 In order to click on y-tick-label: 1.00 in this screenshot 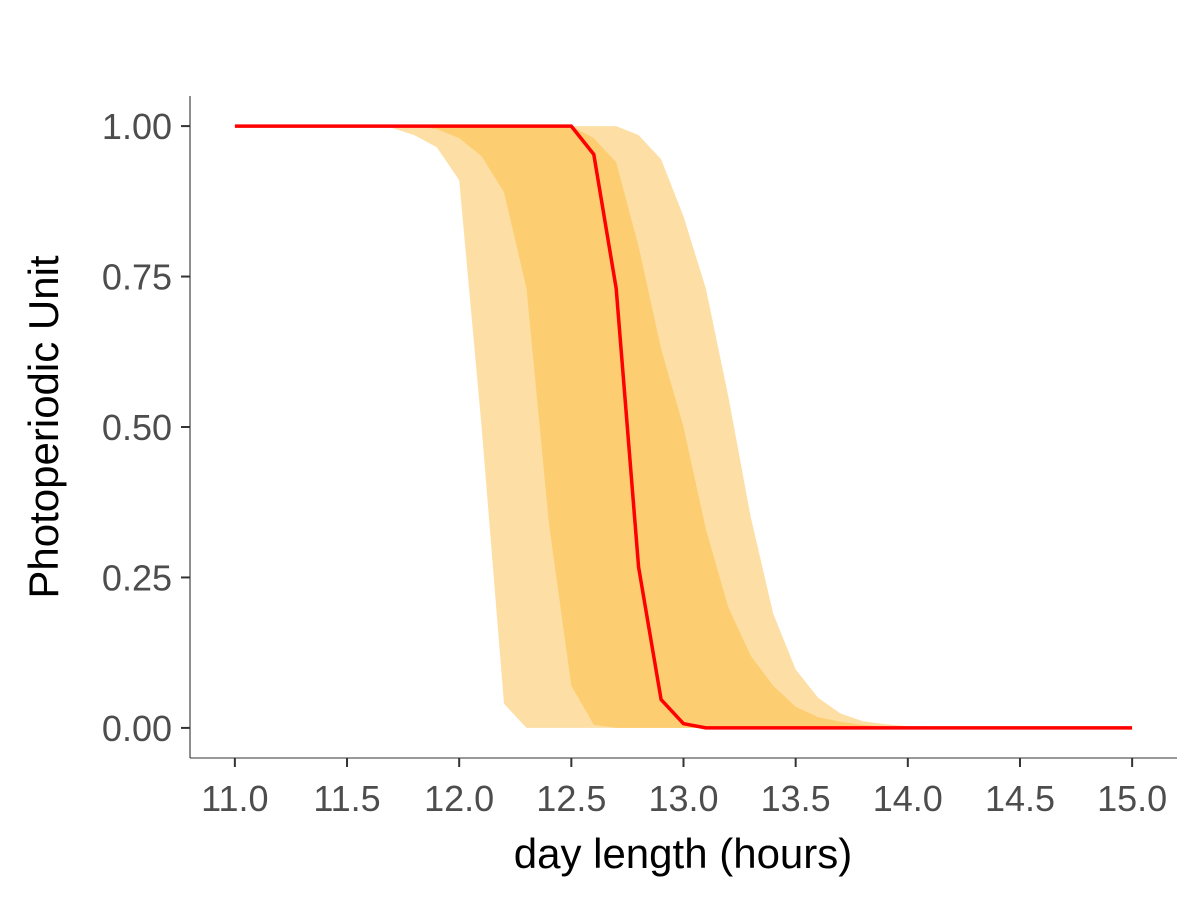, I will do `click(137, 126)`.